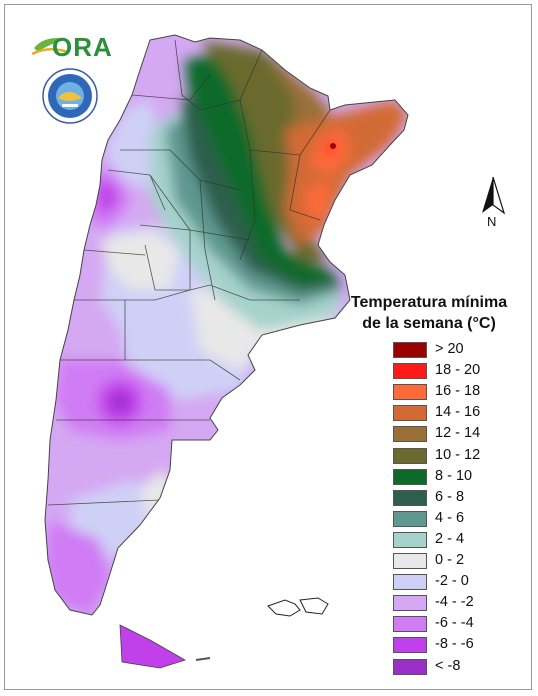  I want to click on legend-label: 14 - 16, so click(458, 412).